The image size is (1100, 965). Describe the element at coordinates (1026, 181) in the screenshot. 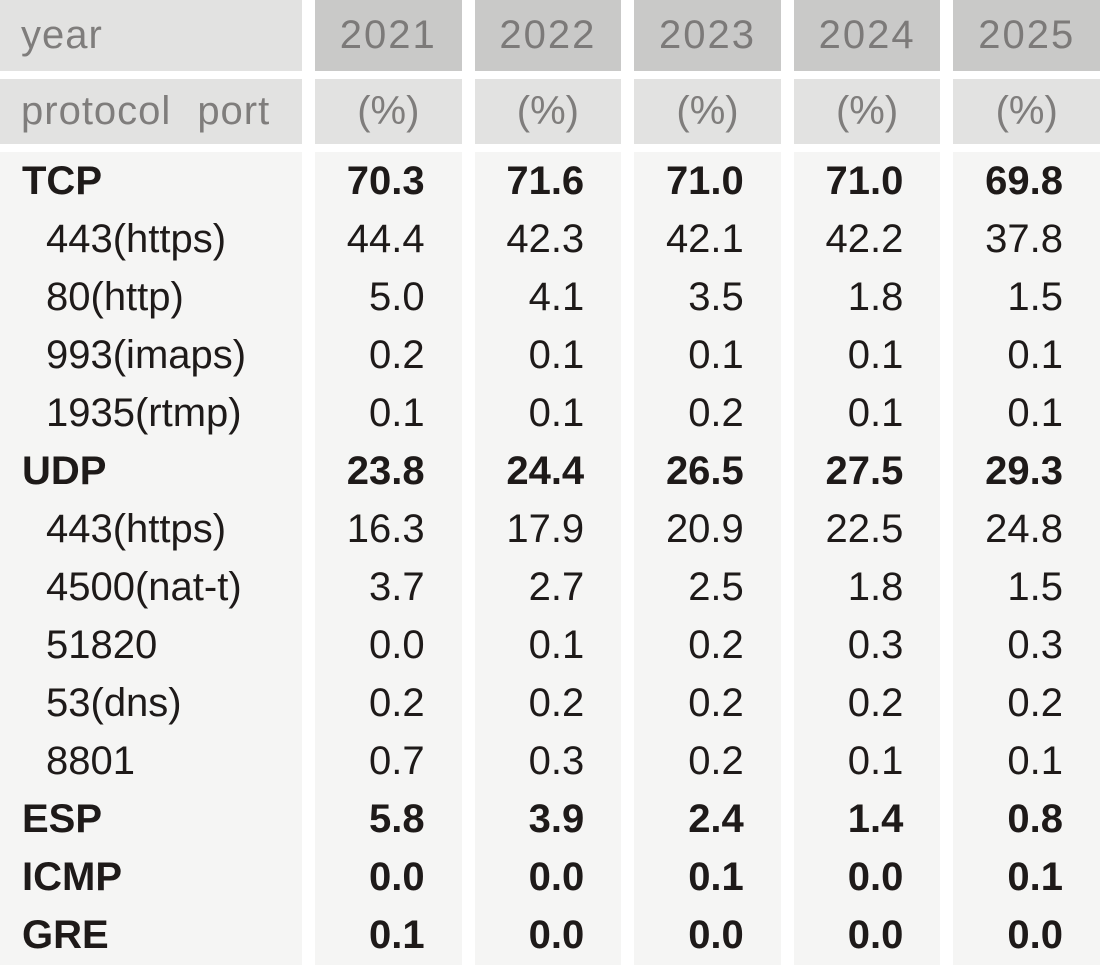

I see `value-cell: 69.8` at that location.